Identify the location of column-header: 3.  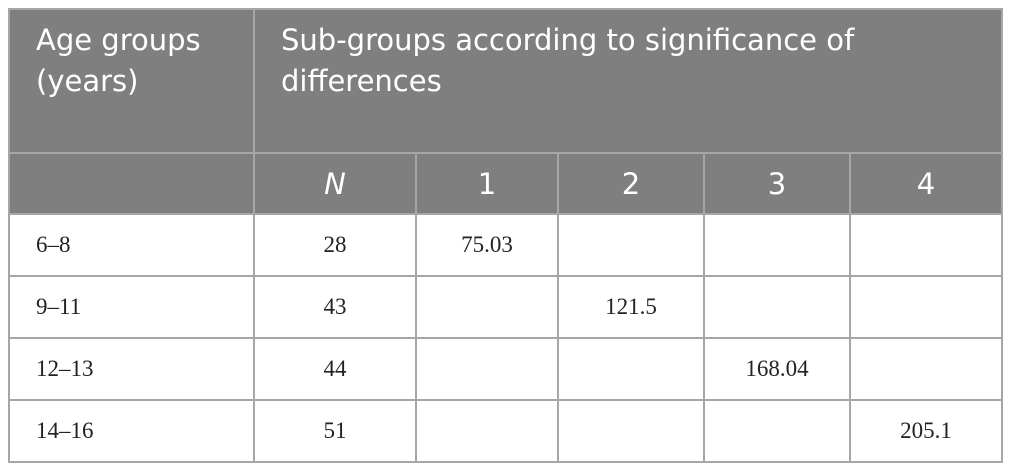
(777, 183).